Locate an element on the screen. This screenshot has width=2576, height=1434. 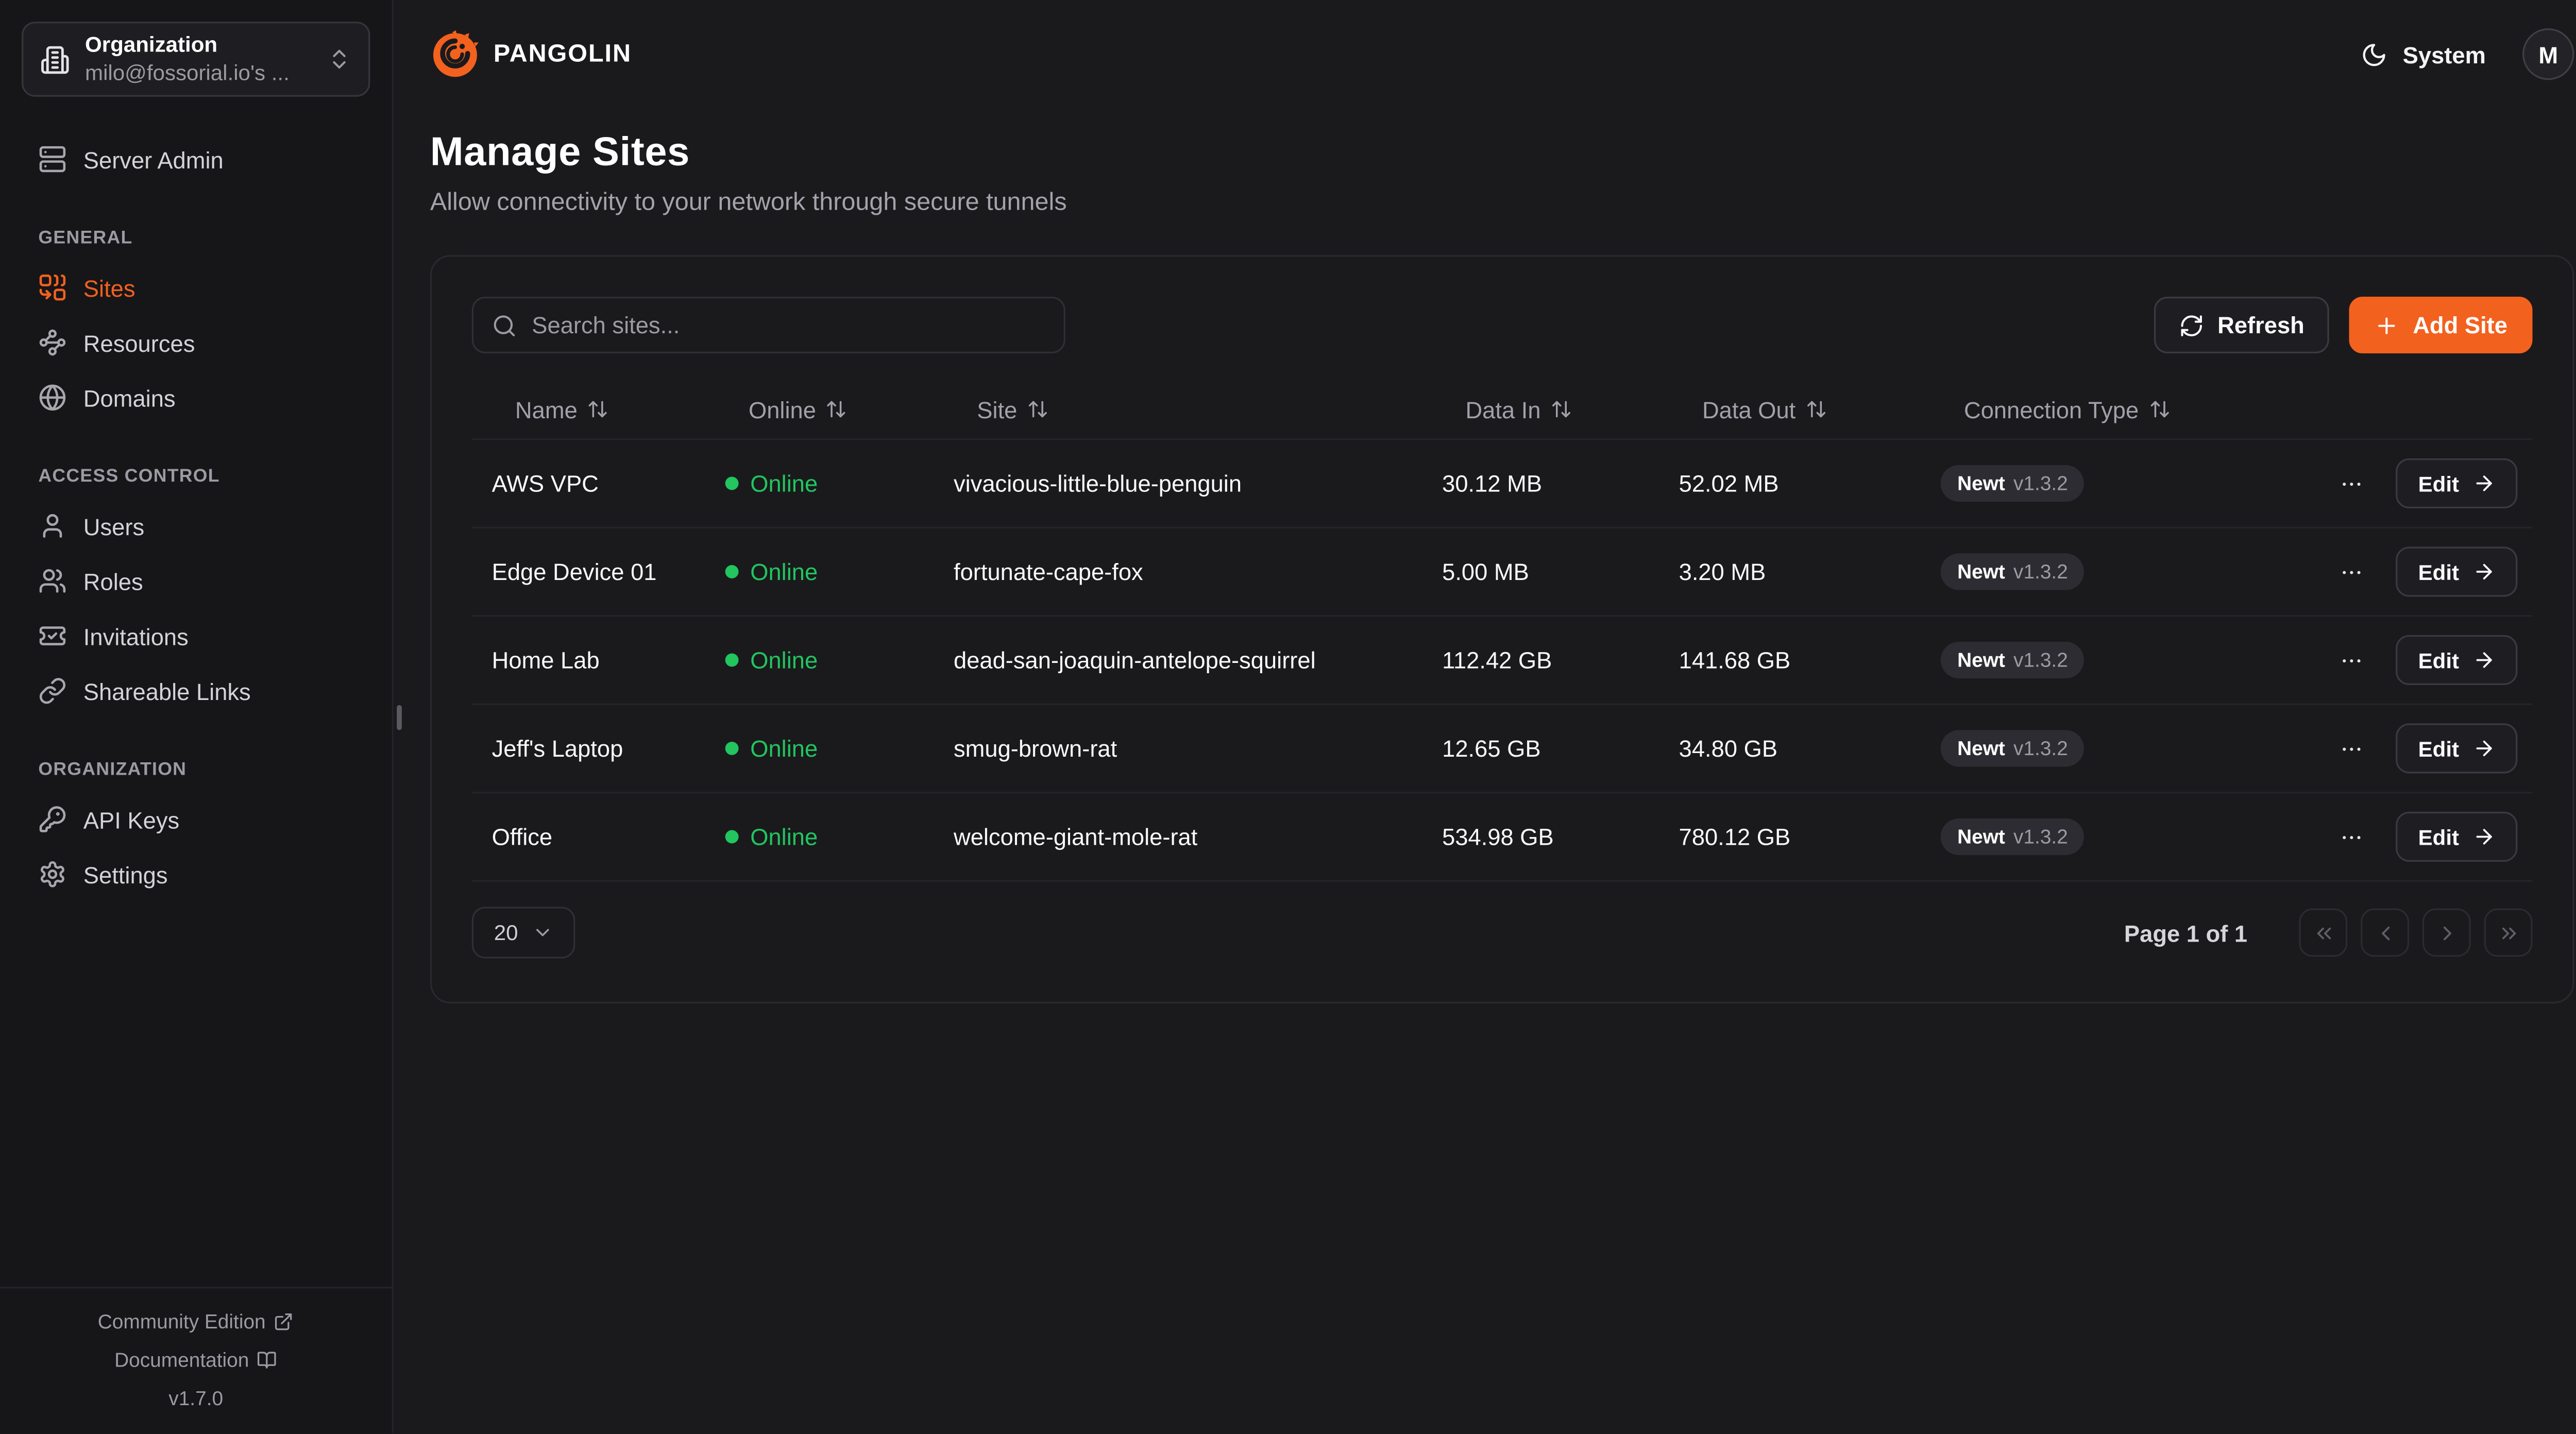
data-in-cell: 5.00 MB is located at coordinates (1485, 571).